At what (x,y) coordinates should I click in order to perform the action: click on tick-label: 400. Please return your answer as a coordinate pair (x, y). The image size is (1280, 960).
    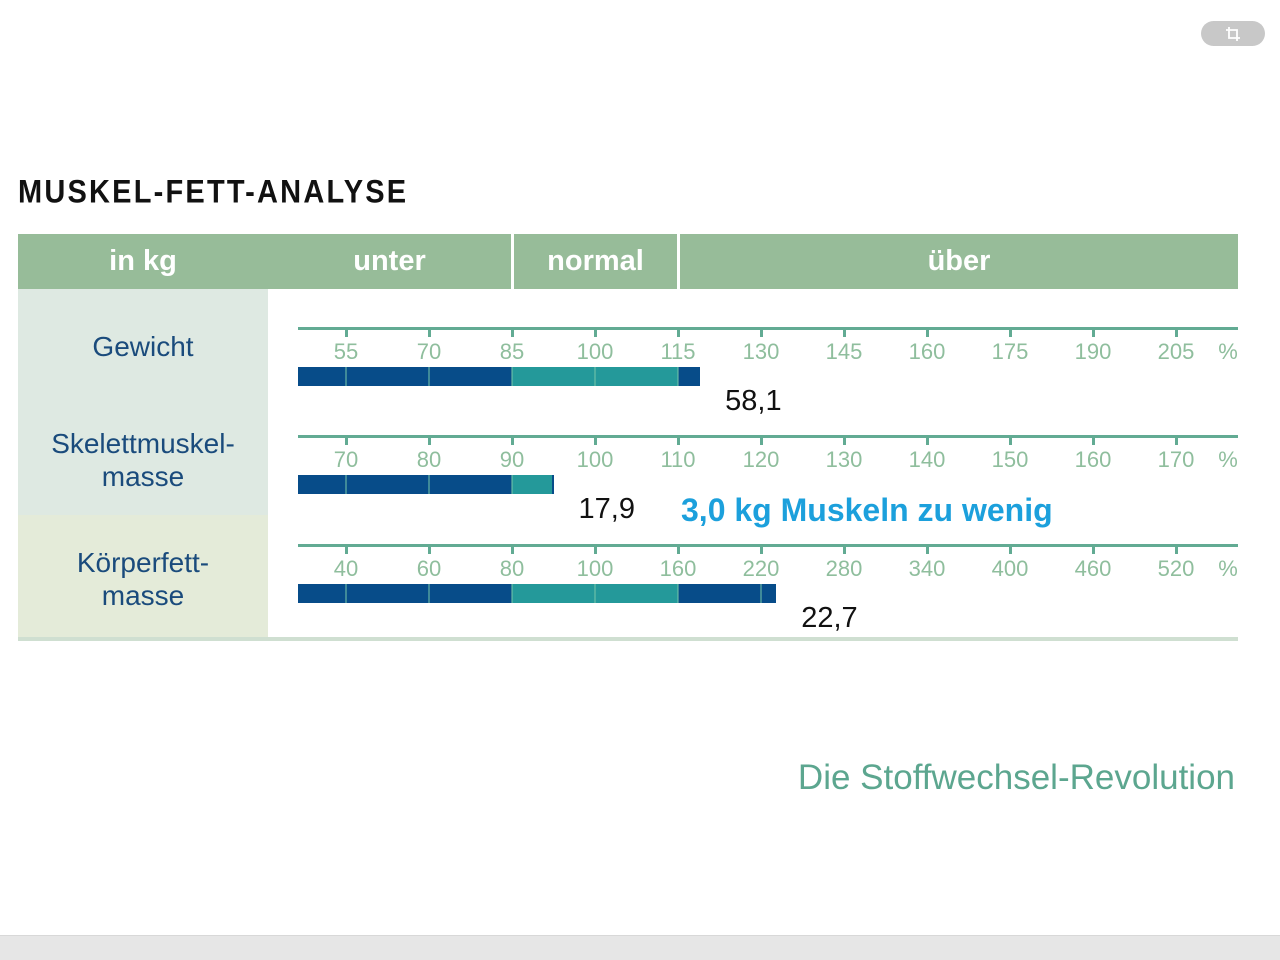
    Looking at the image, I should click on (1010, 568).